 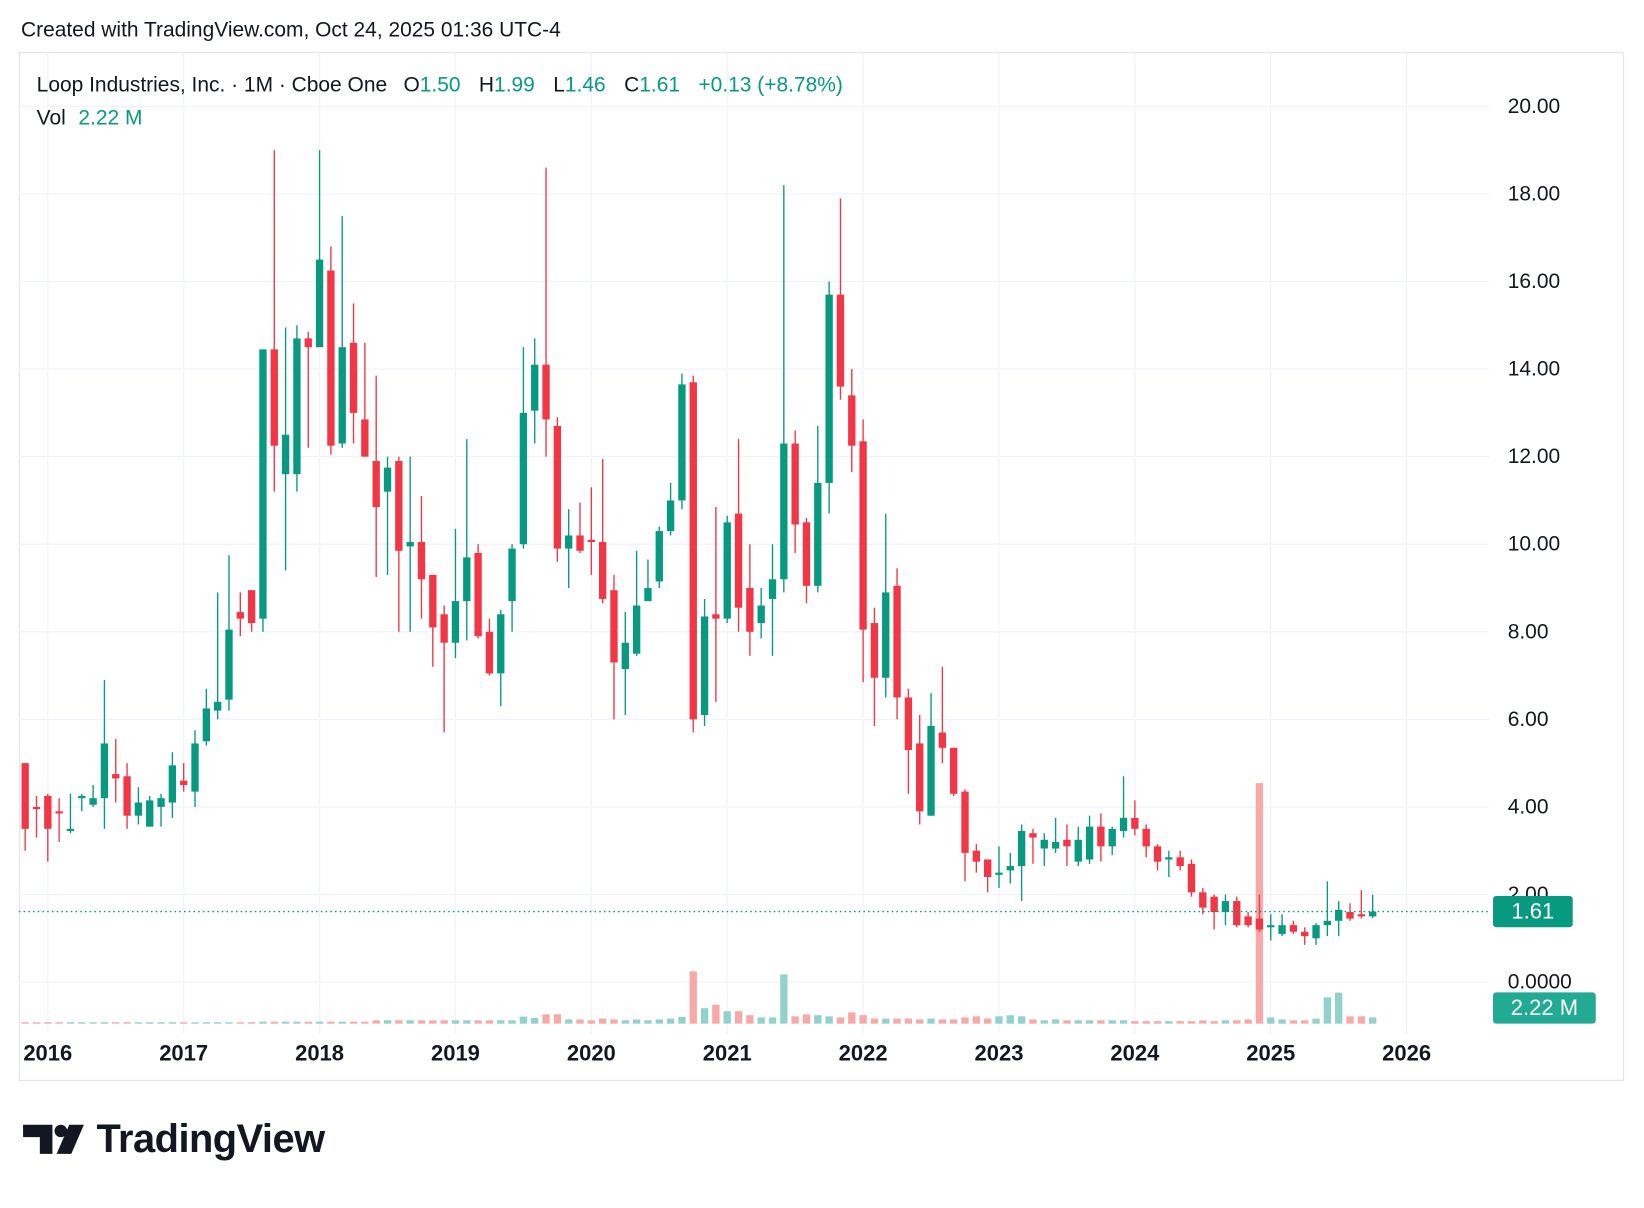 I want to click on x-tick-label: 2022, so click(x=863, y=1053).